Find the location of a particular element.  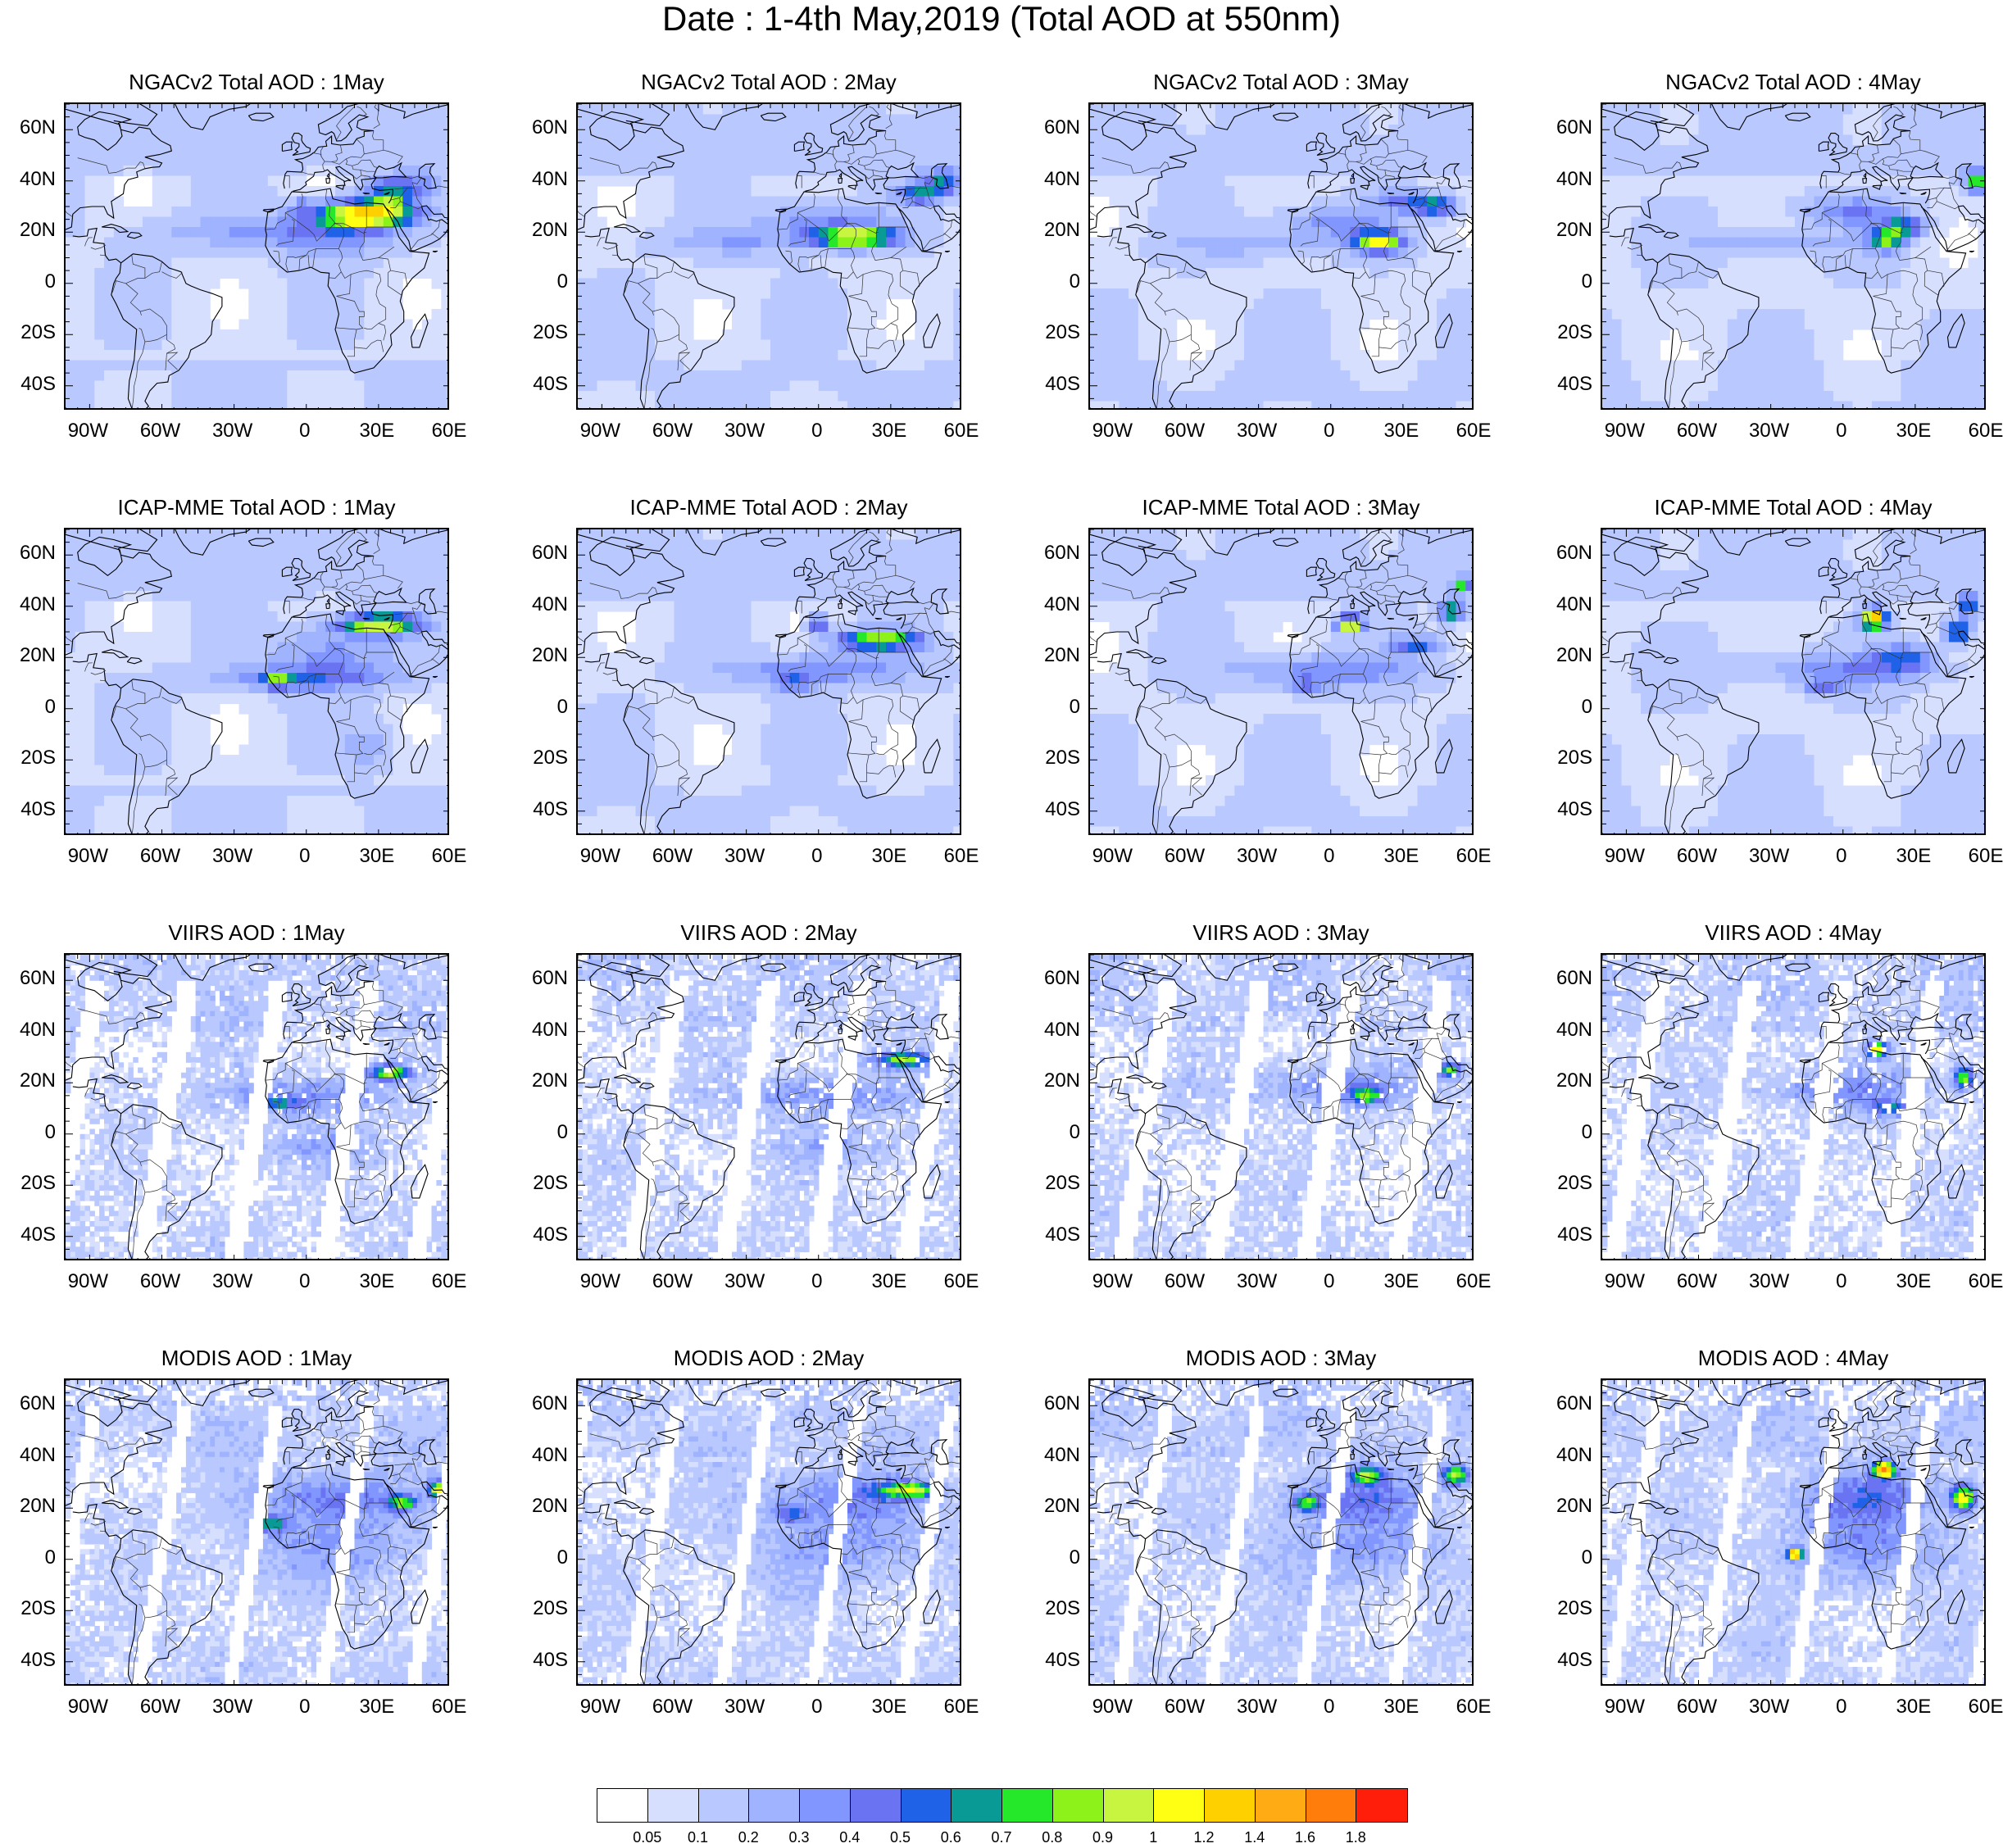

panel-title: MODIS AOD : 3May is located at coordinates (1281, 1358).